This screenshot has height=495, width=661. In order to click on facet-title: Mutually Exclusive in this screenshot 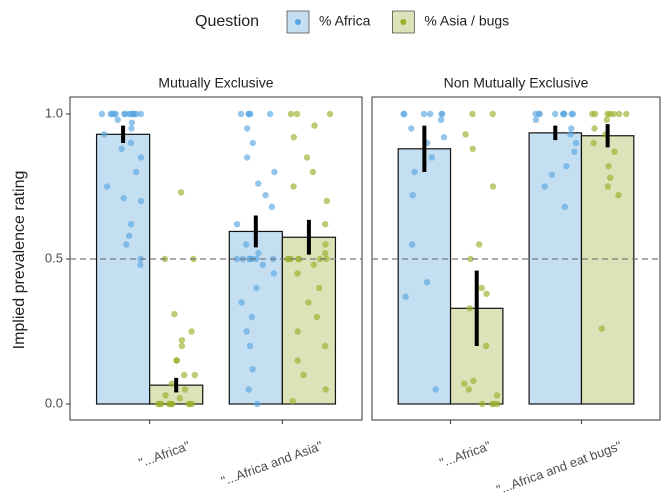, I will do `click(215, 83)`.